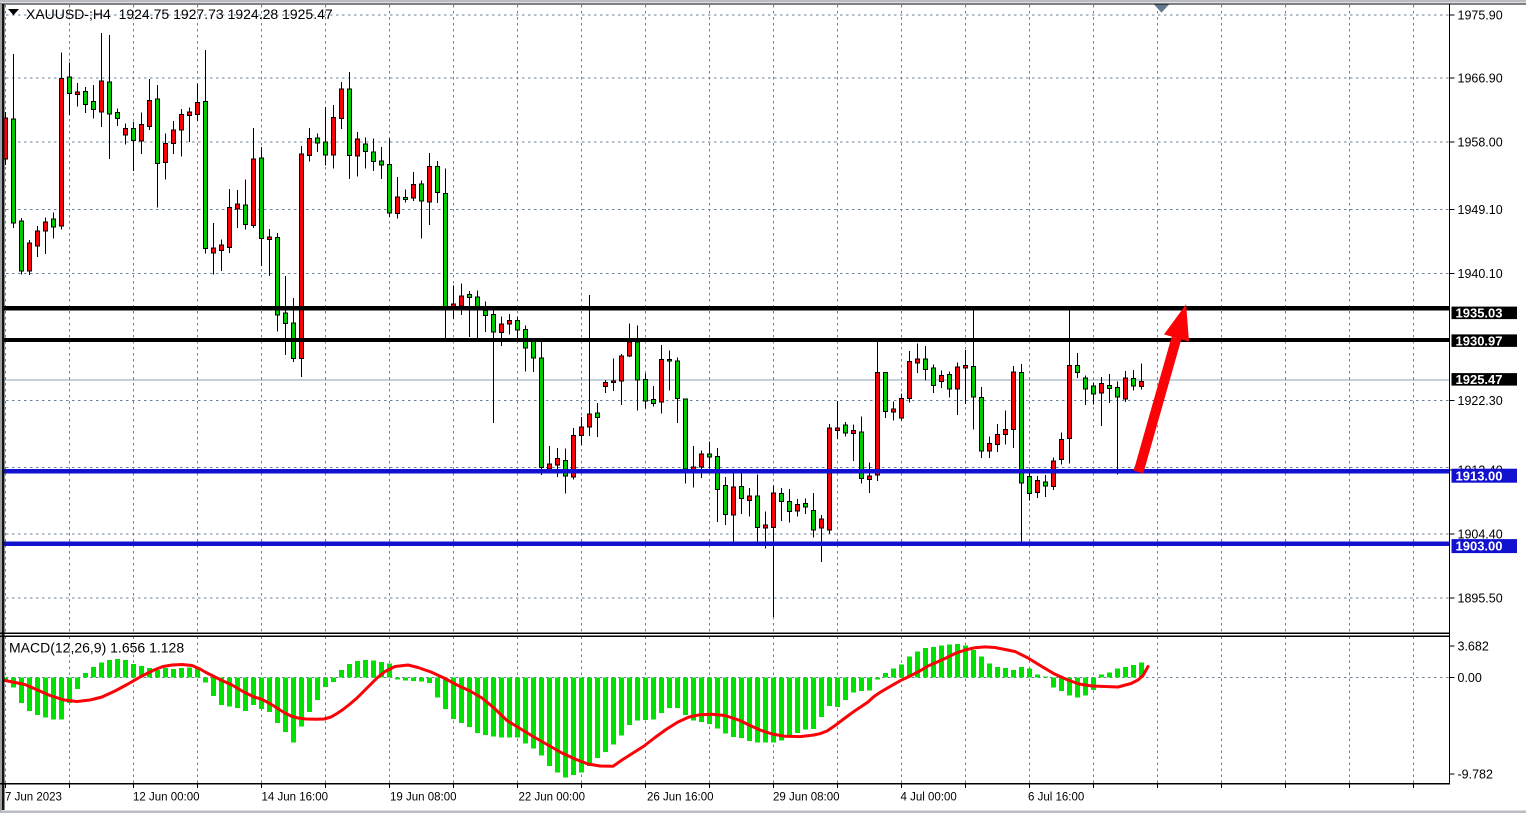 Image resolution: width=1526 pixels, height=813 pixels. Describe the element at coordinates (1470, 678) in the screenshot. I see `svg-text: 0.00` at that location.